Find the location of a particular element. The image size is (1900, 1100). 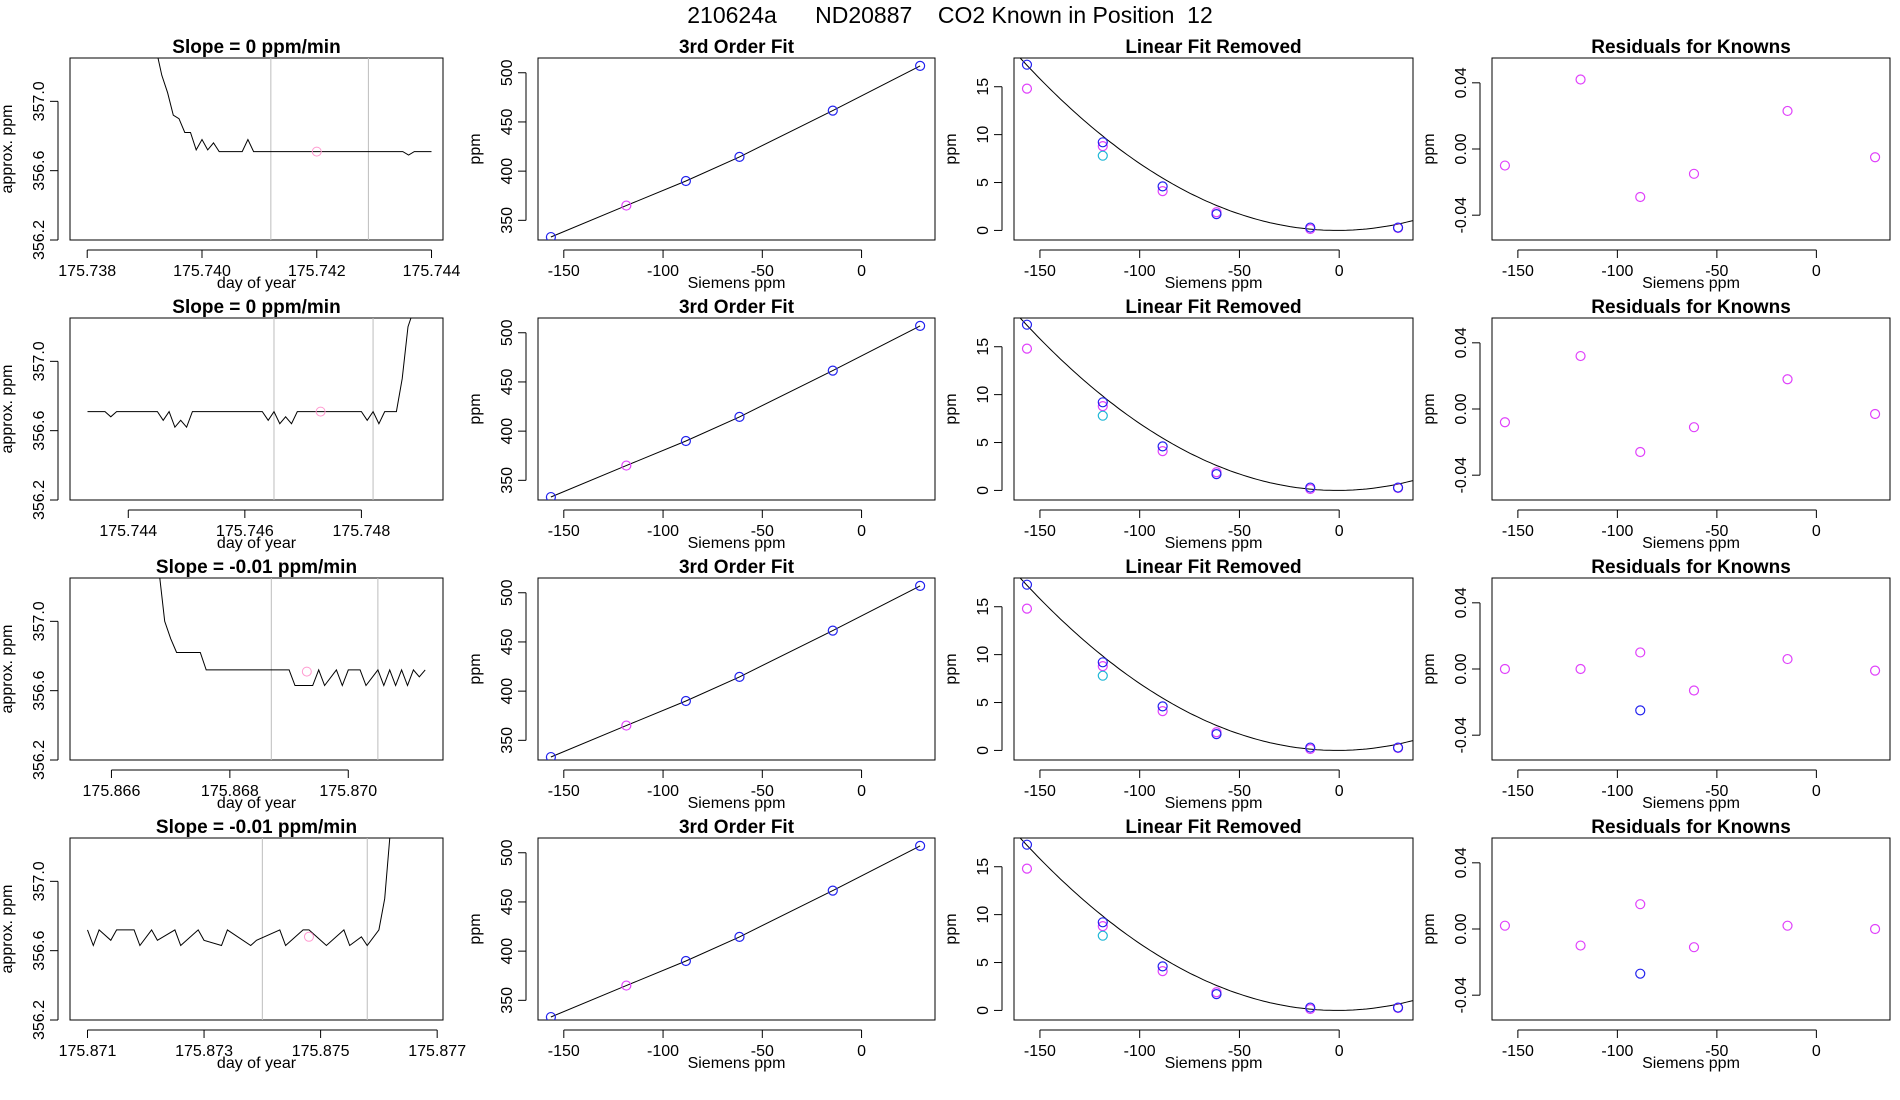

x-tick-label: 175.738 is located at coordinates (87, 271).